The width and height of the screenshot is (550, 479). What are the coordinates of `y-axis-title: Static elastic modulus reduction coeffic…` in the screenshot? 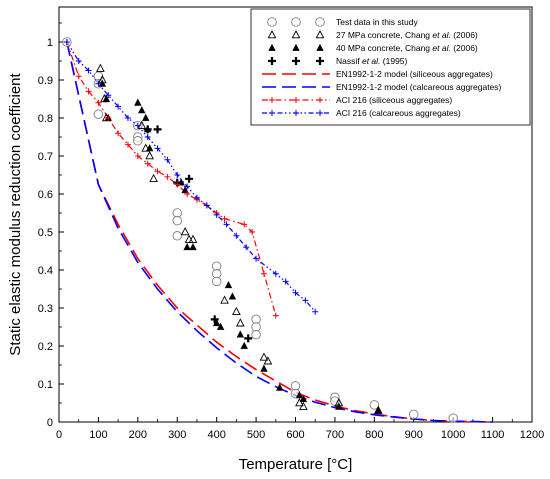 It's located at (15, 213).